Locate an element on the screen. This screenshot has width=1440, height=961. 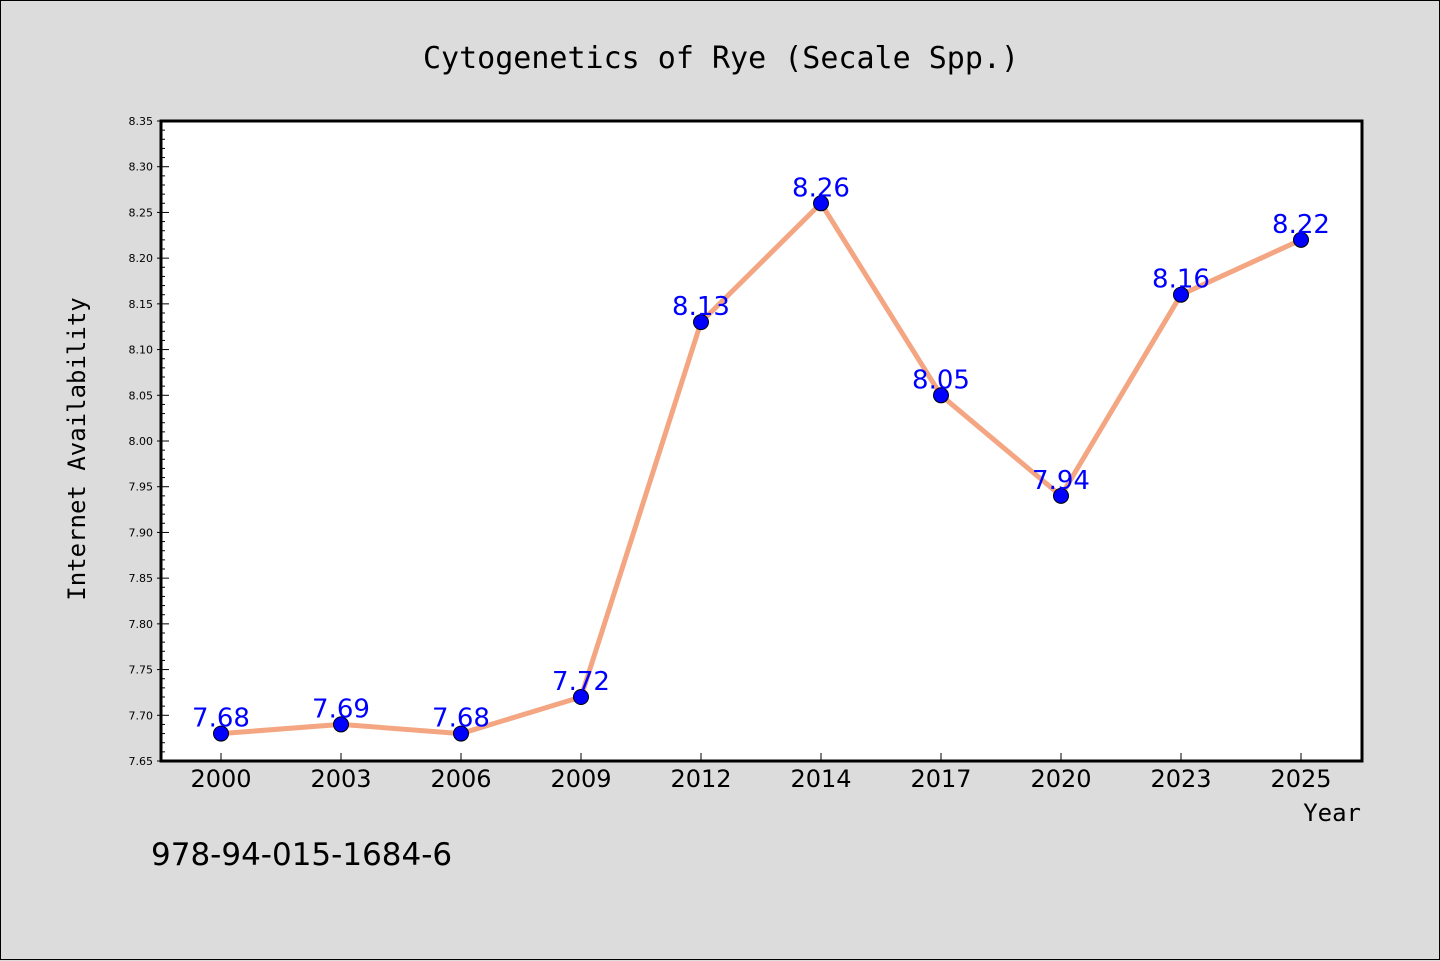
data-label: 7.69 is located at coordinates (341, 709).